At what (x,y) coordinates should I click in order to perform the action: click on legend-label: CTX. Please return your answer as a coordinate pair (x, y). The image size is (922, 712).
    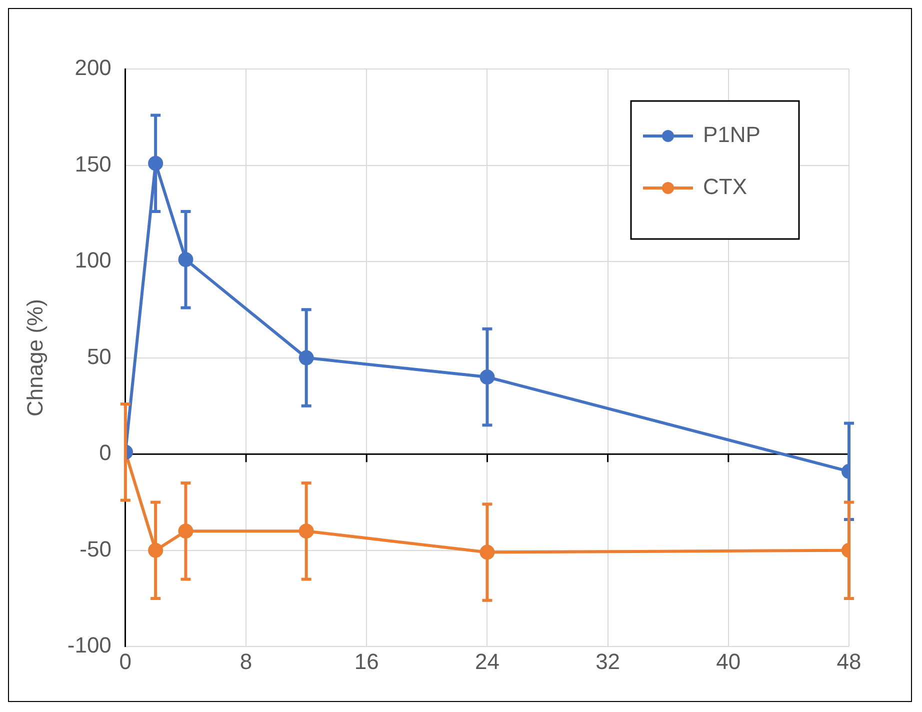
    Looking at the image, I should click on (725, 187).